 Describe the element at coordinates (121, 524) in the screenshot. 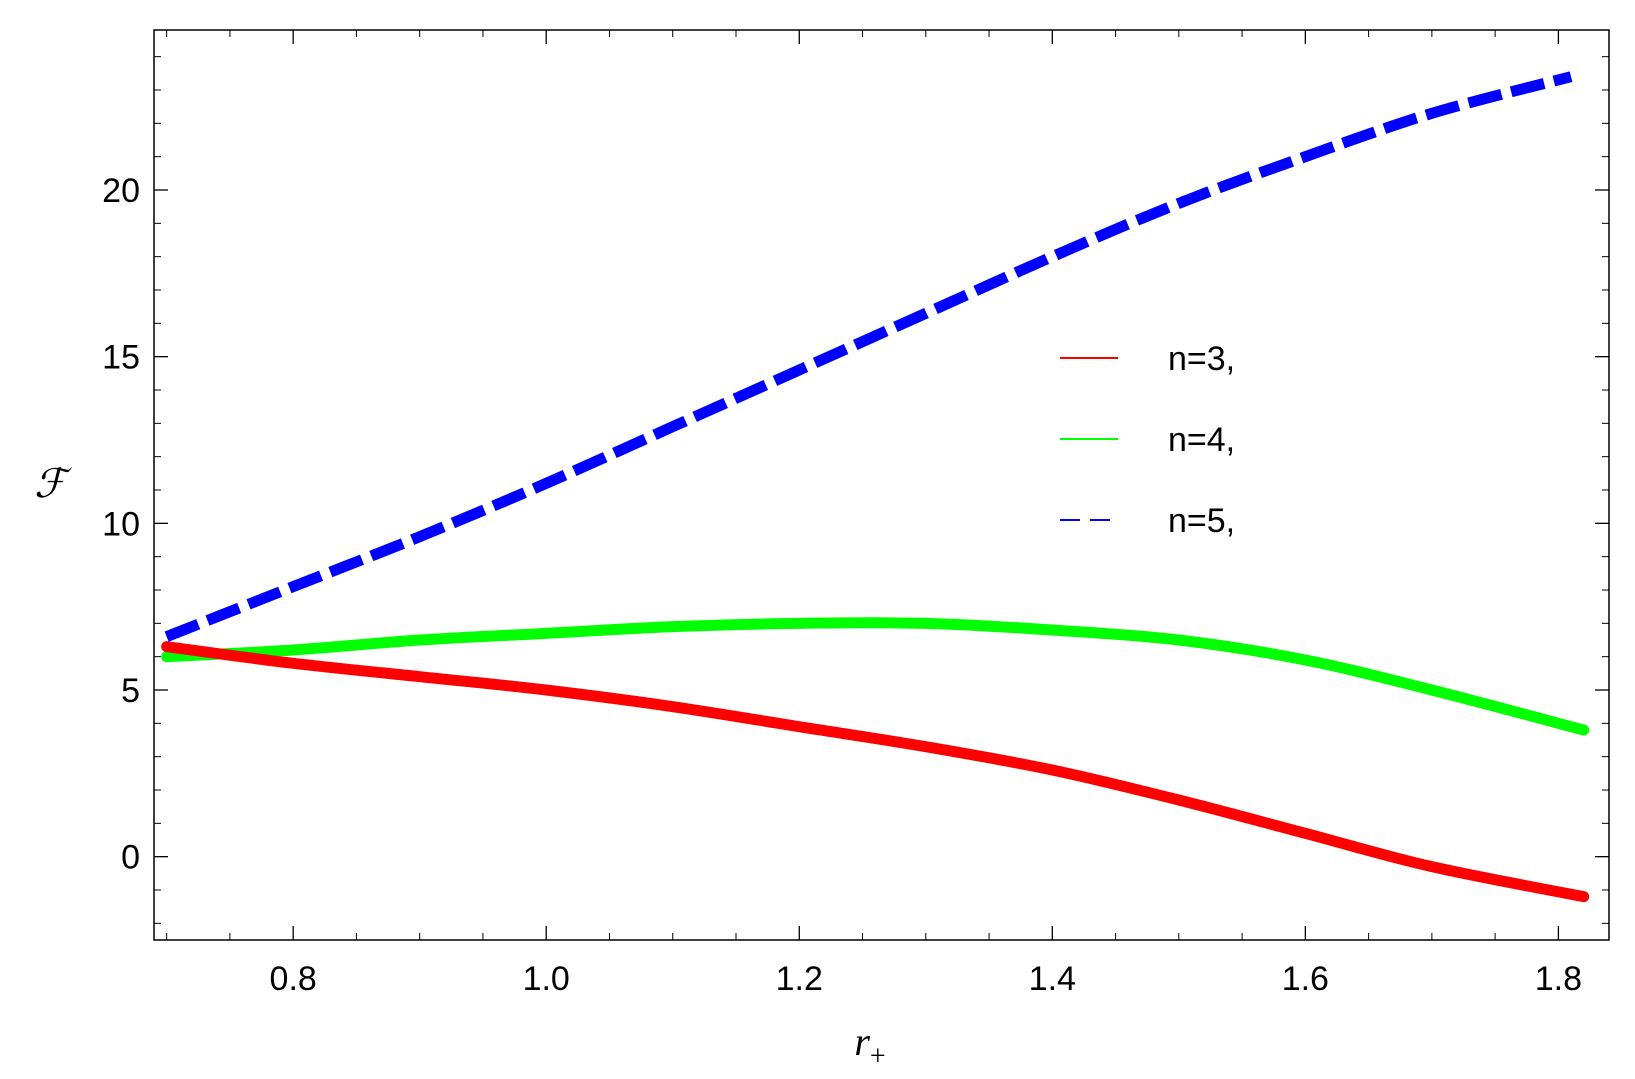

I see `y-tick-label: 10` at that location.